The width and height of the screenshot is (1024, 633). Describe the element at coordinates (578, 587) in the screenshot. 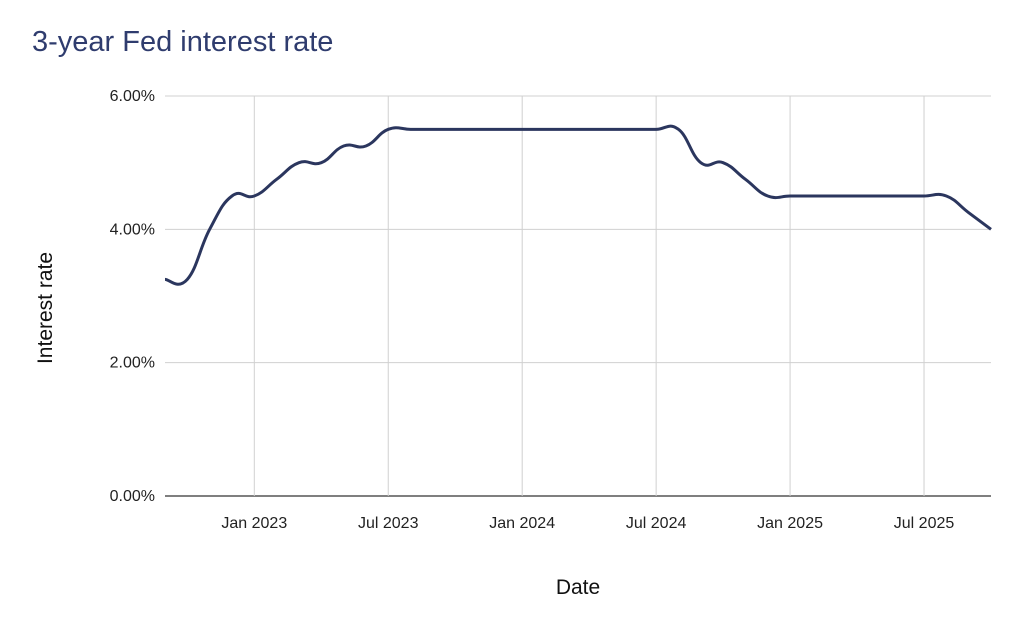

I see `x-axis-label: Date` at that location.